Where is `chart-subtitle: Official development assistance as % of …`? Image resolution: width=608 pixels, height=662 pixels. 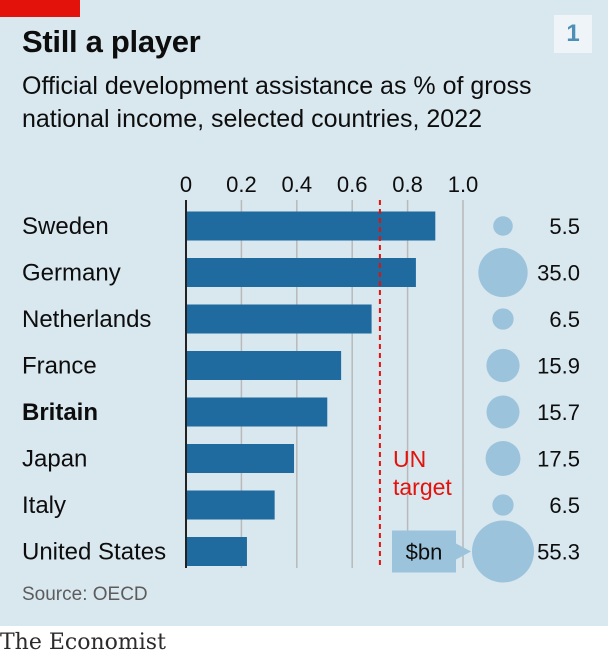 chart-subtitle: Official development assistance as % of … is located at coordinates (277, 102).